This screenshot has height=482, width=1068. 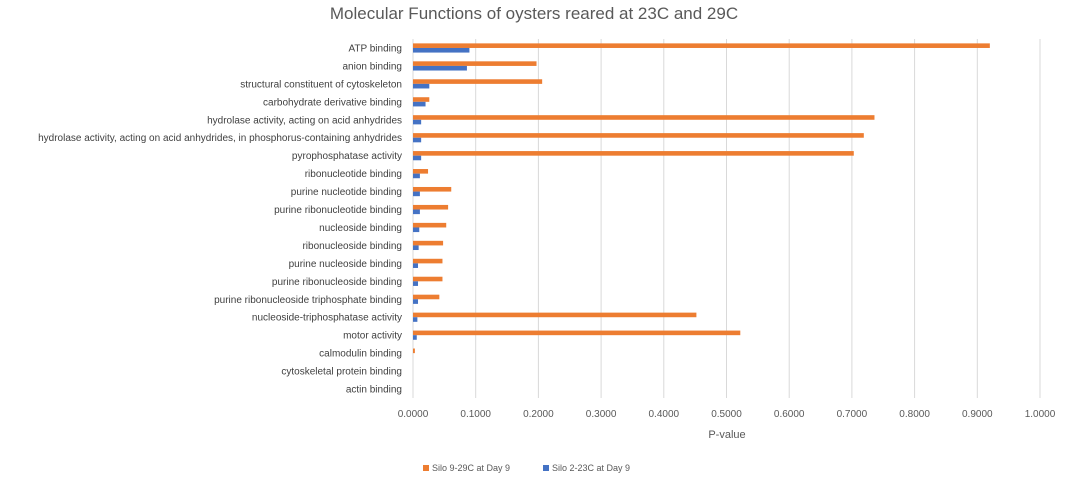 I want to click on legend: Silo 9-29C at Day 9 Silo 2-23C at Day 9, so click(x=526, y=468).